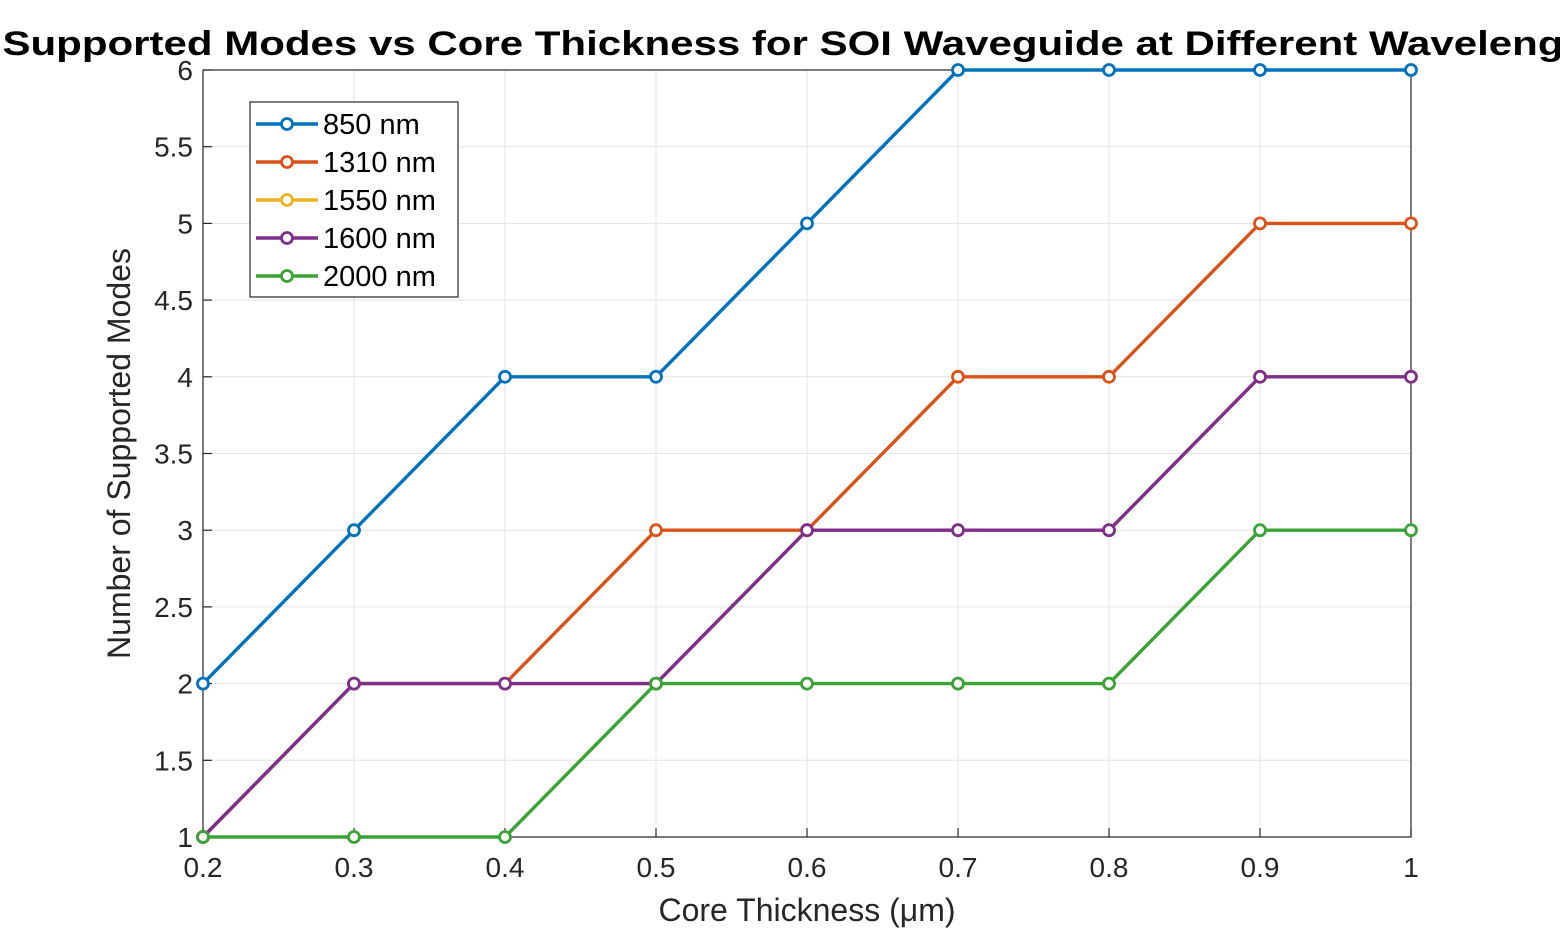  Describe the element at coordinates (379, 163) in the screenshot. I see `legend-label: 1310 nm` at that location.